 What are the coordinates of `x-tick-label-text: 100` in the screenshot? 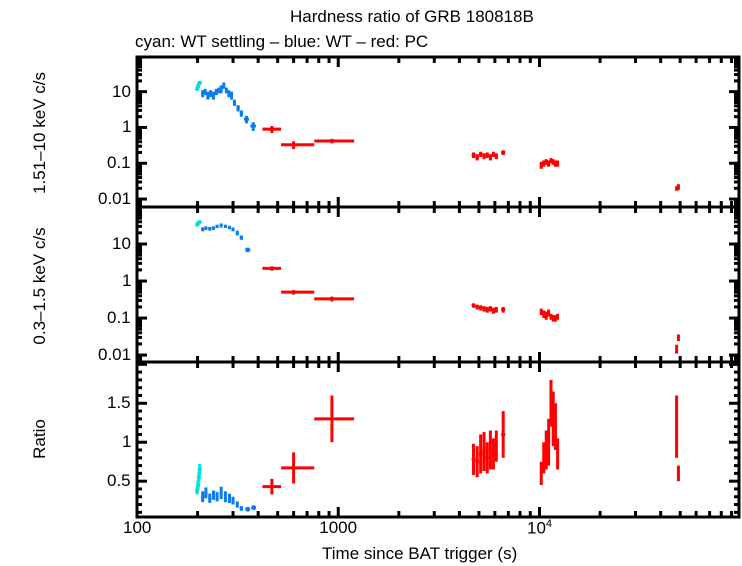 It's located at (137, 527).